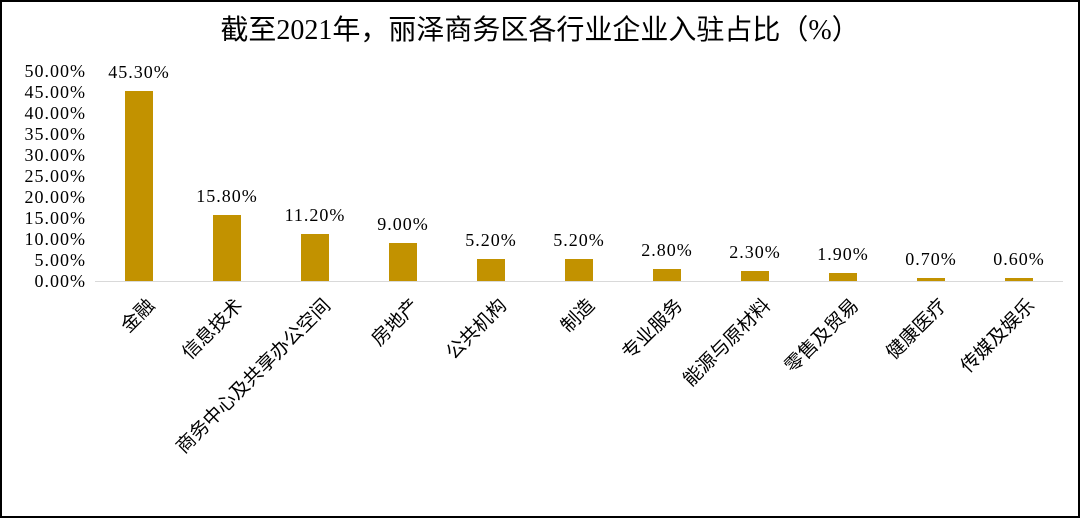 The width and height of the screenshot is (1080, 518). Describe the element at coordinates (931, 259) in the screenshot. I see `bar-value-label: 0.70%` at that location.